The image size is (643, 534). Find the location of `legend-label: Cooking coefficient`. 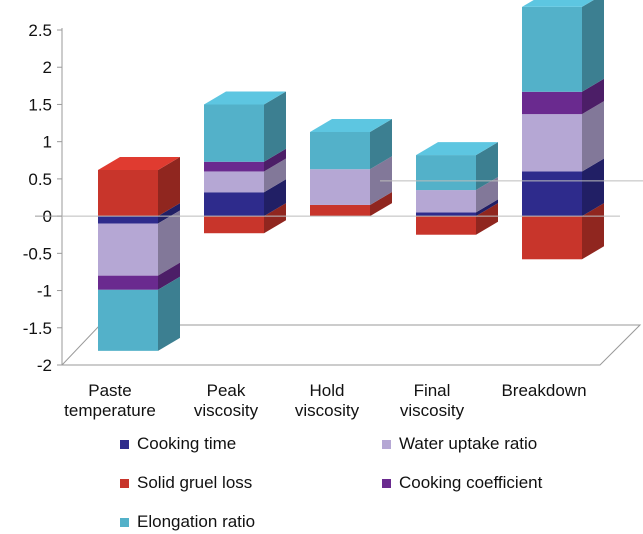

legend-label: Cooking coefficient is located at coordinates (471, 482).